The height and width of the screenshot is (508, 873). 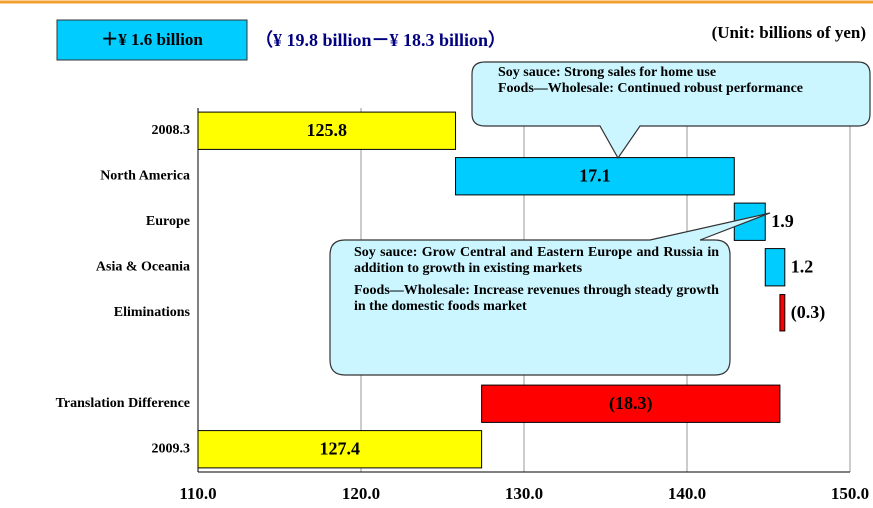 I want to click on x-tick-label: 120.0, so click(x=361, y=493).